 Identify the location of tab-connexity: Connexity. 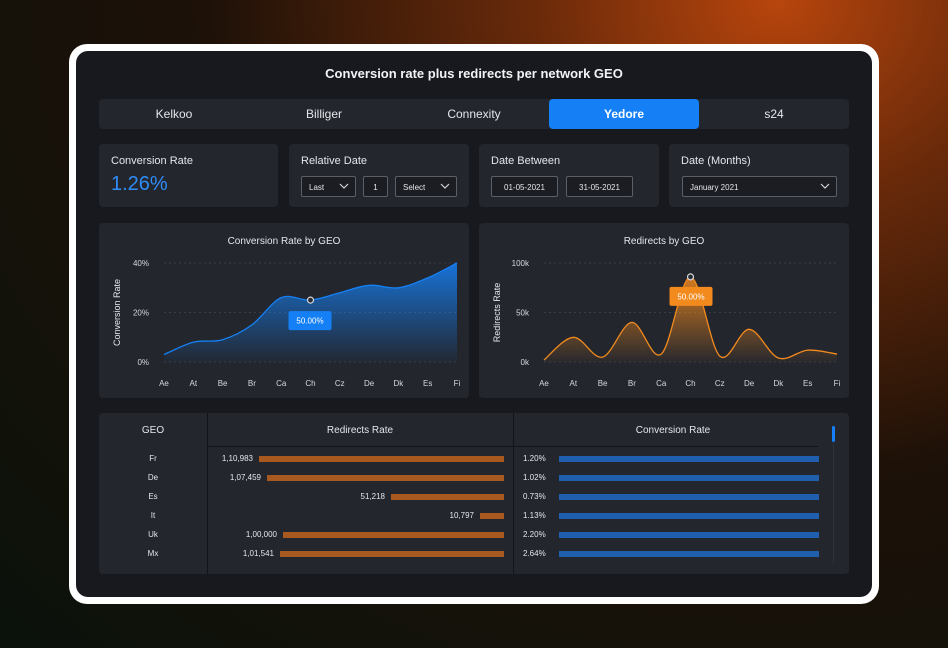
(474, 114).